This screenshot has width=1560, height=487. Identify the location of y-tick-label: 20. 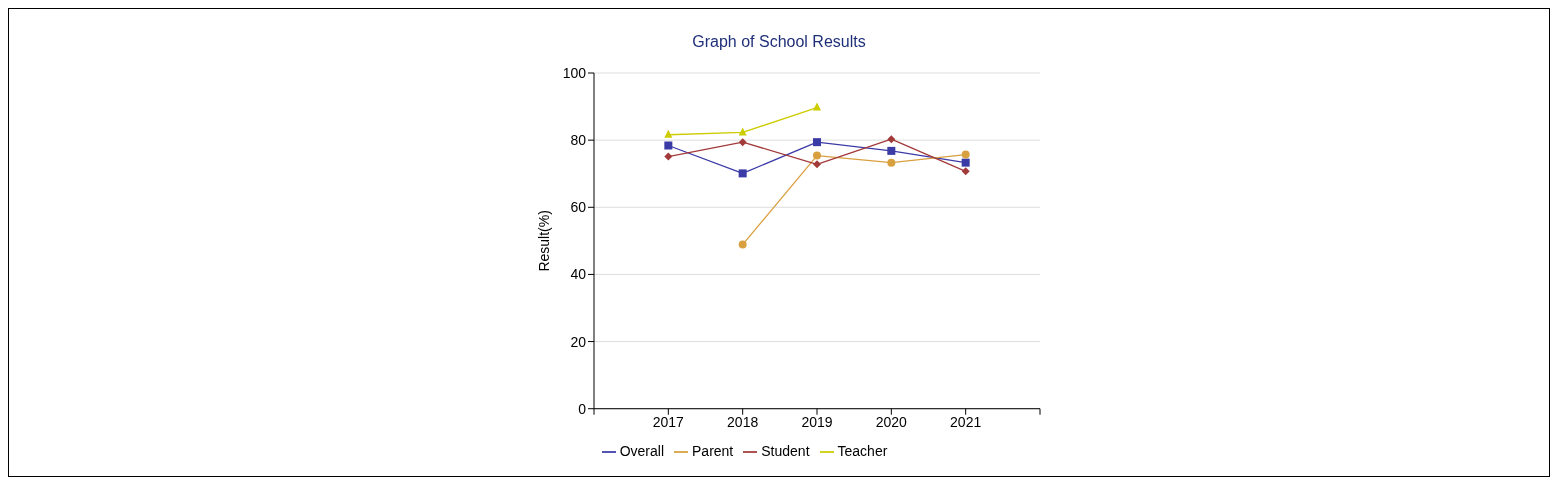
(578, 341).